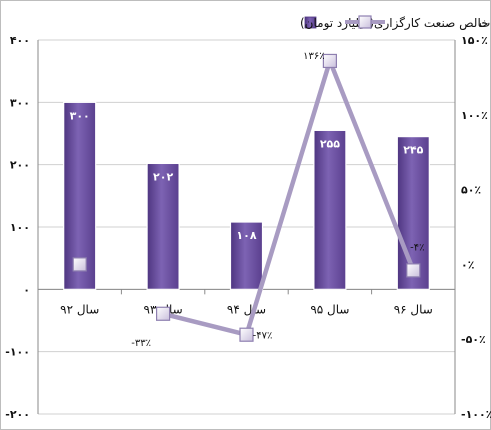  What do you see at coordinates (467, 264) in the screenshot?
I see `y-right-tick-label: ۰٪` at bounding box center [467, 264].